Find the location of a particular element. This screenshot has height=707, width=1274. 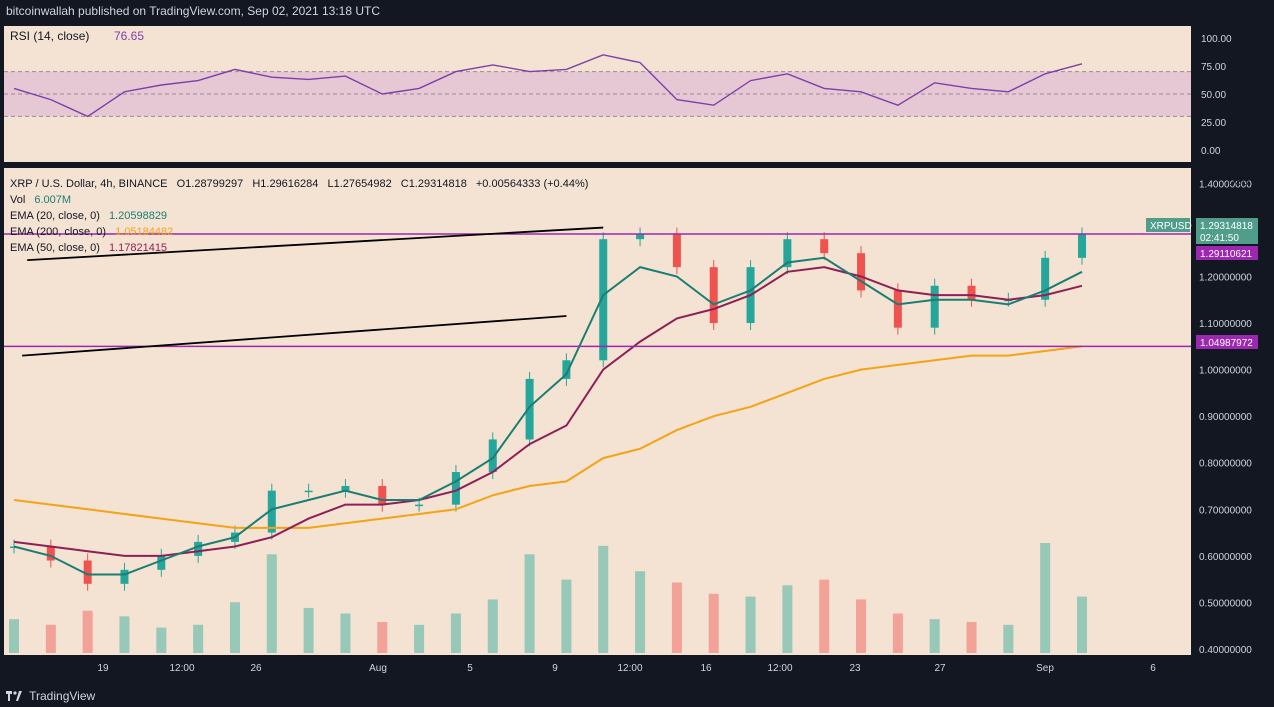

legend-low: L1.27654982 is located at coordinates (359, 184).